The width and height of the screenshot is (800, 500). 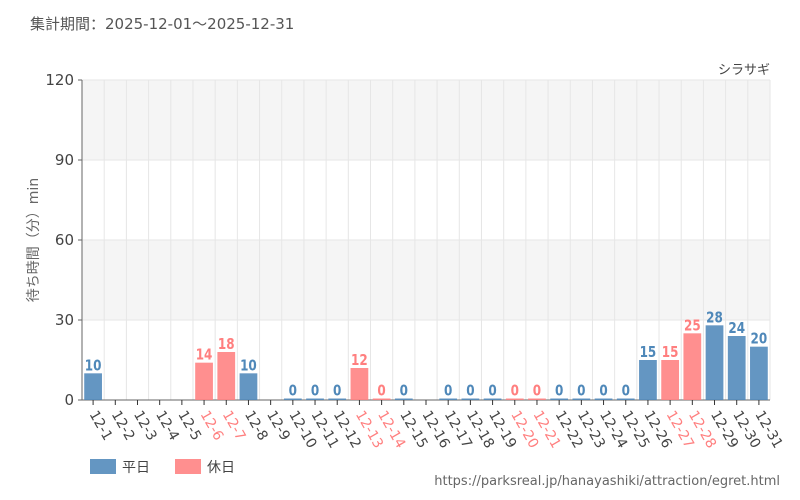 What do you see at coordinates (221, 468) in the screenshot?
I see `legend-label-holiday: 休日` at bounding box center [221, 468].